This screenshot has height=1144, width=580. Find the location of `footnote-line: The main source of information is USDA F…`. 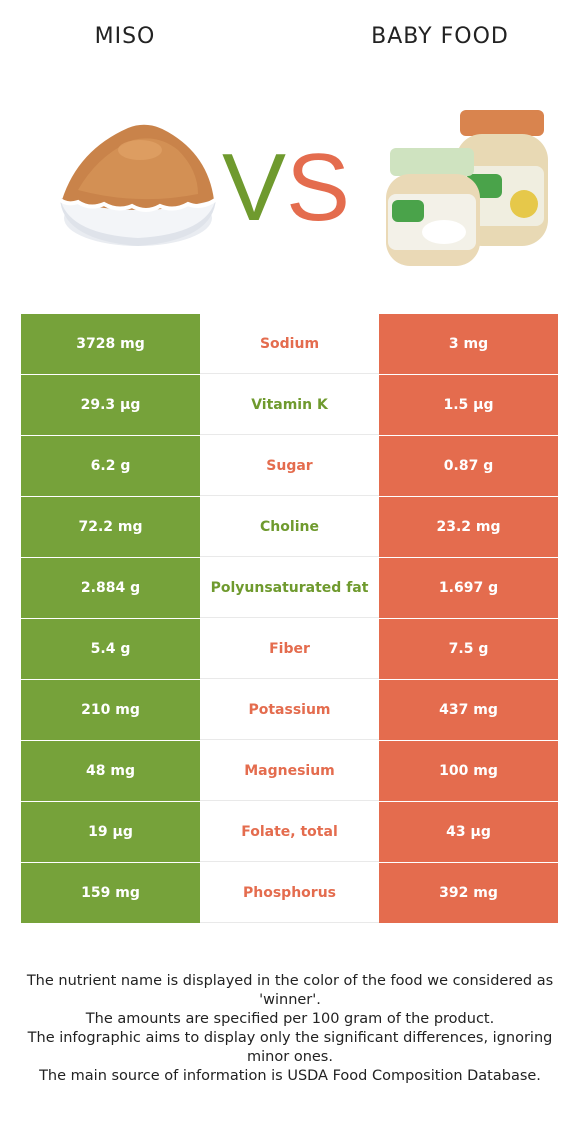

footnote-line: The main source of information is USDA F… is located at coordinates (290, 1076).